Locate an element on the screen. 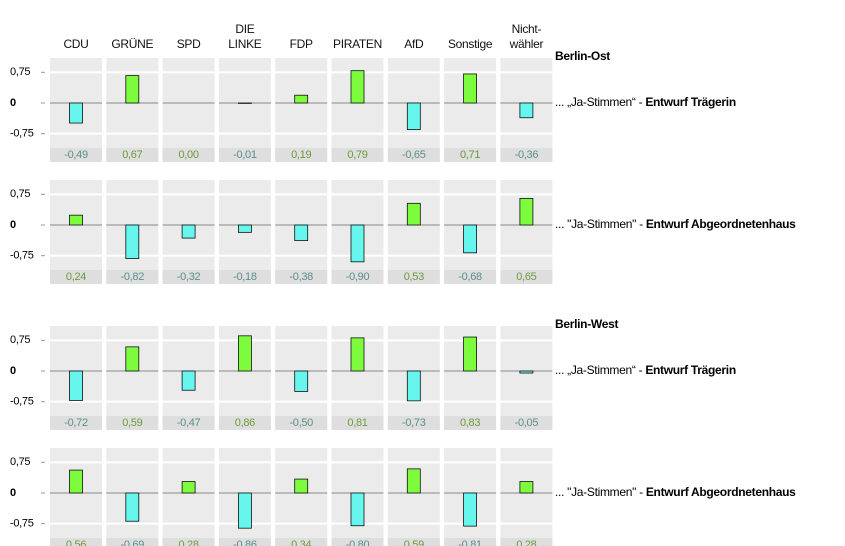 The image size is (845, 546). category-label: SPD is located at coordinates (188, 44).